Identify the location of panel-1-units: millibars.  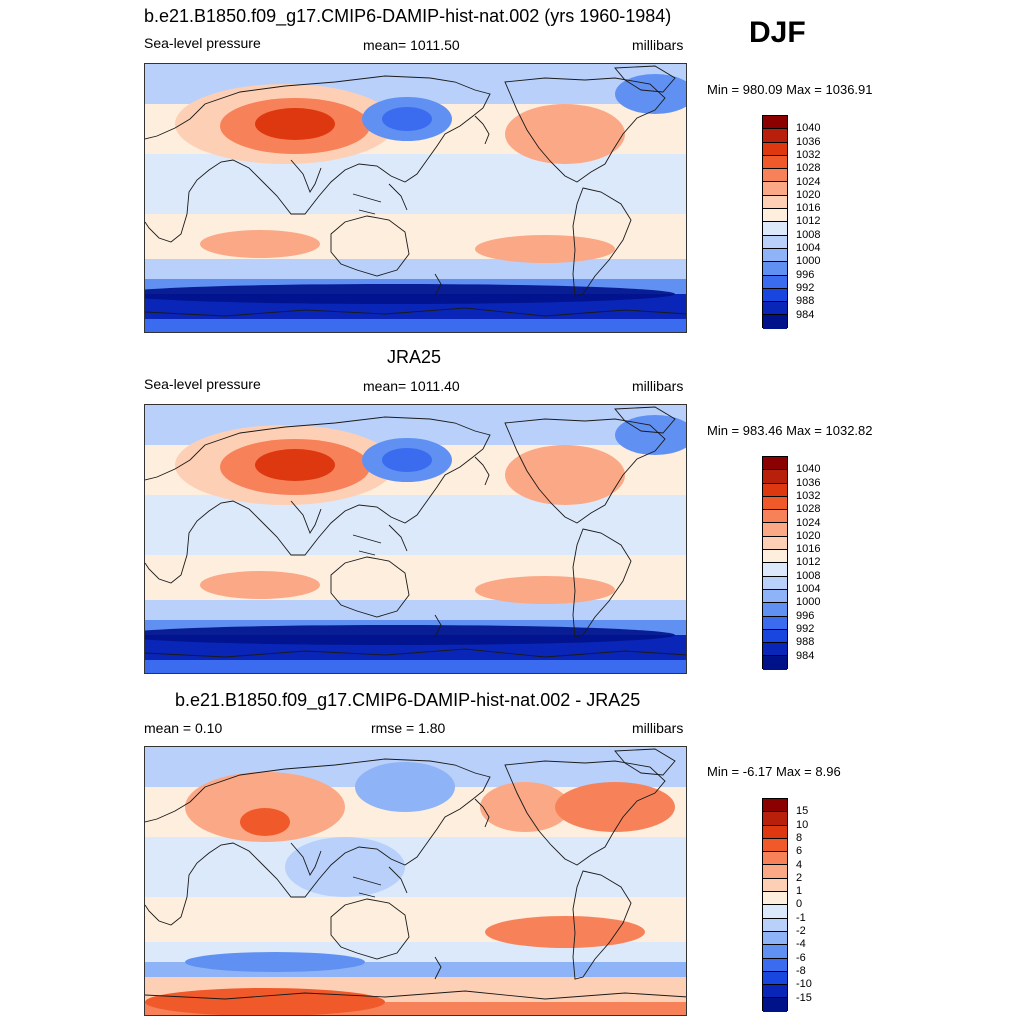
(658, 45).